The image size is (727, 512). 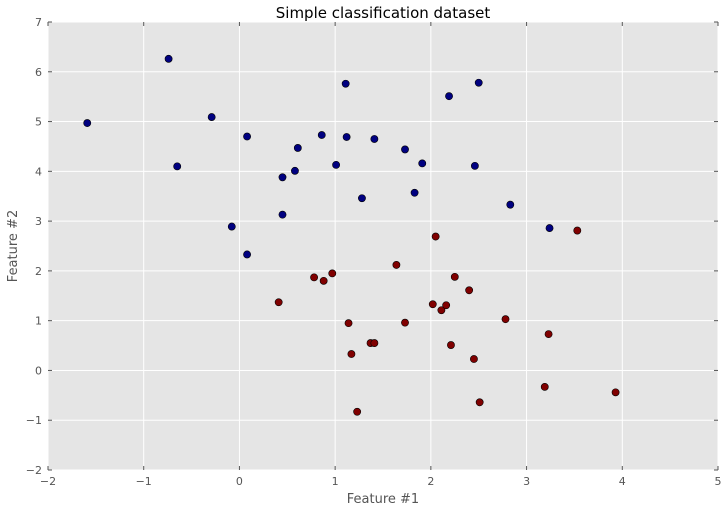 What do you see at coordinates (13, 246) in the screenshot?
I see `y-axis-label: Feature #2` at bounding box center [13, 246].